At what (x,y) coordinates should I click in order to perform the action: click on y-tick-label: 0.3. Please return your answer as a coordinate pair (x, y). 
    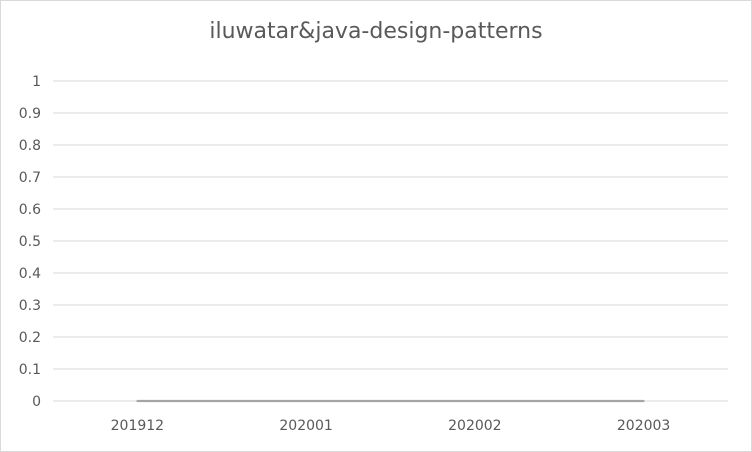
    Looking at the image, I should click on (30, 306).